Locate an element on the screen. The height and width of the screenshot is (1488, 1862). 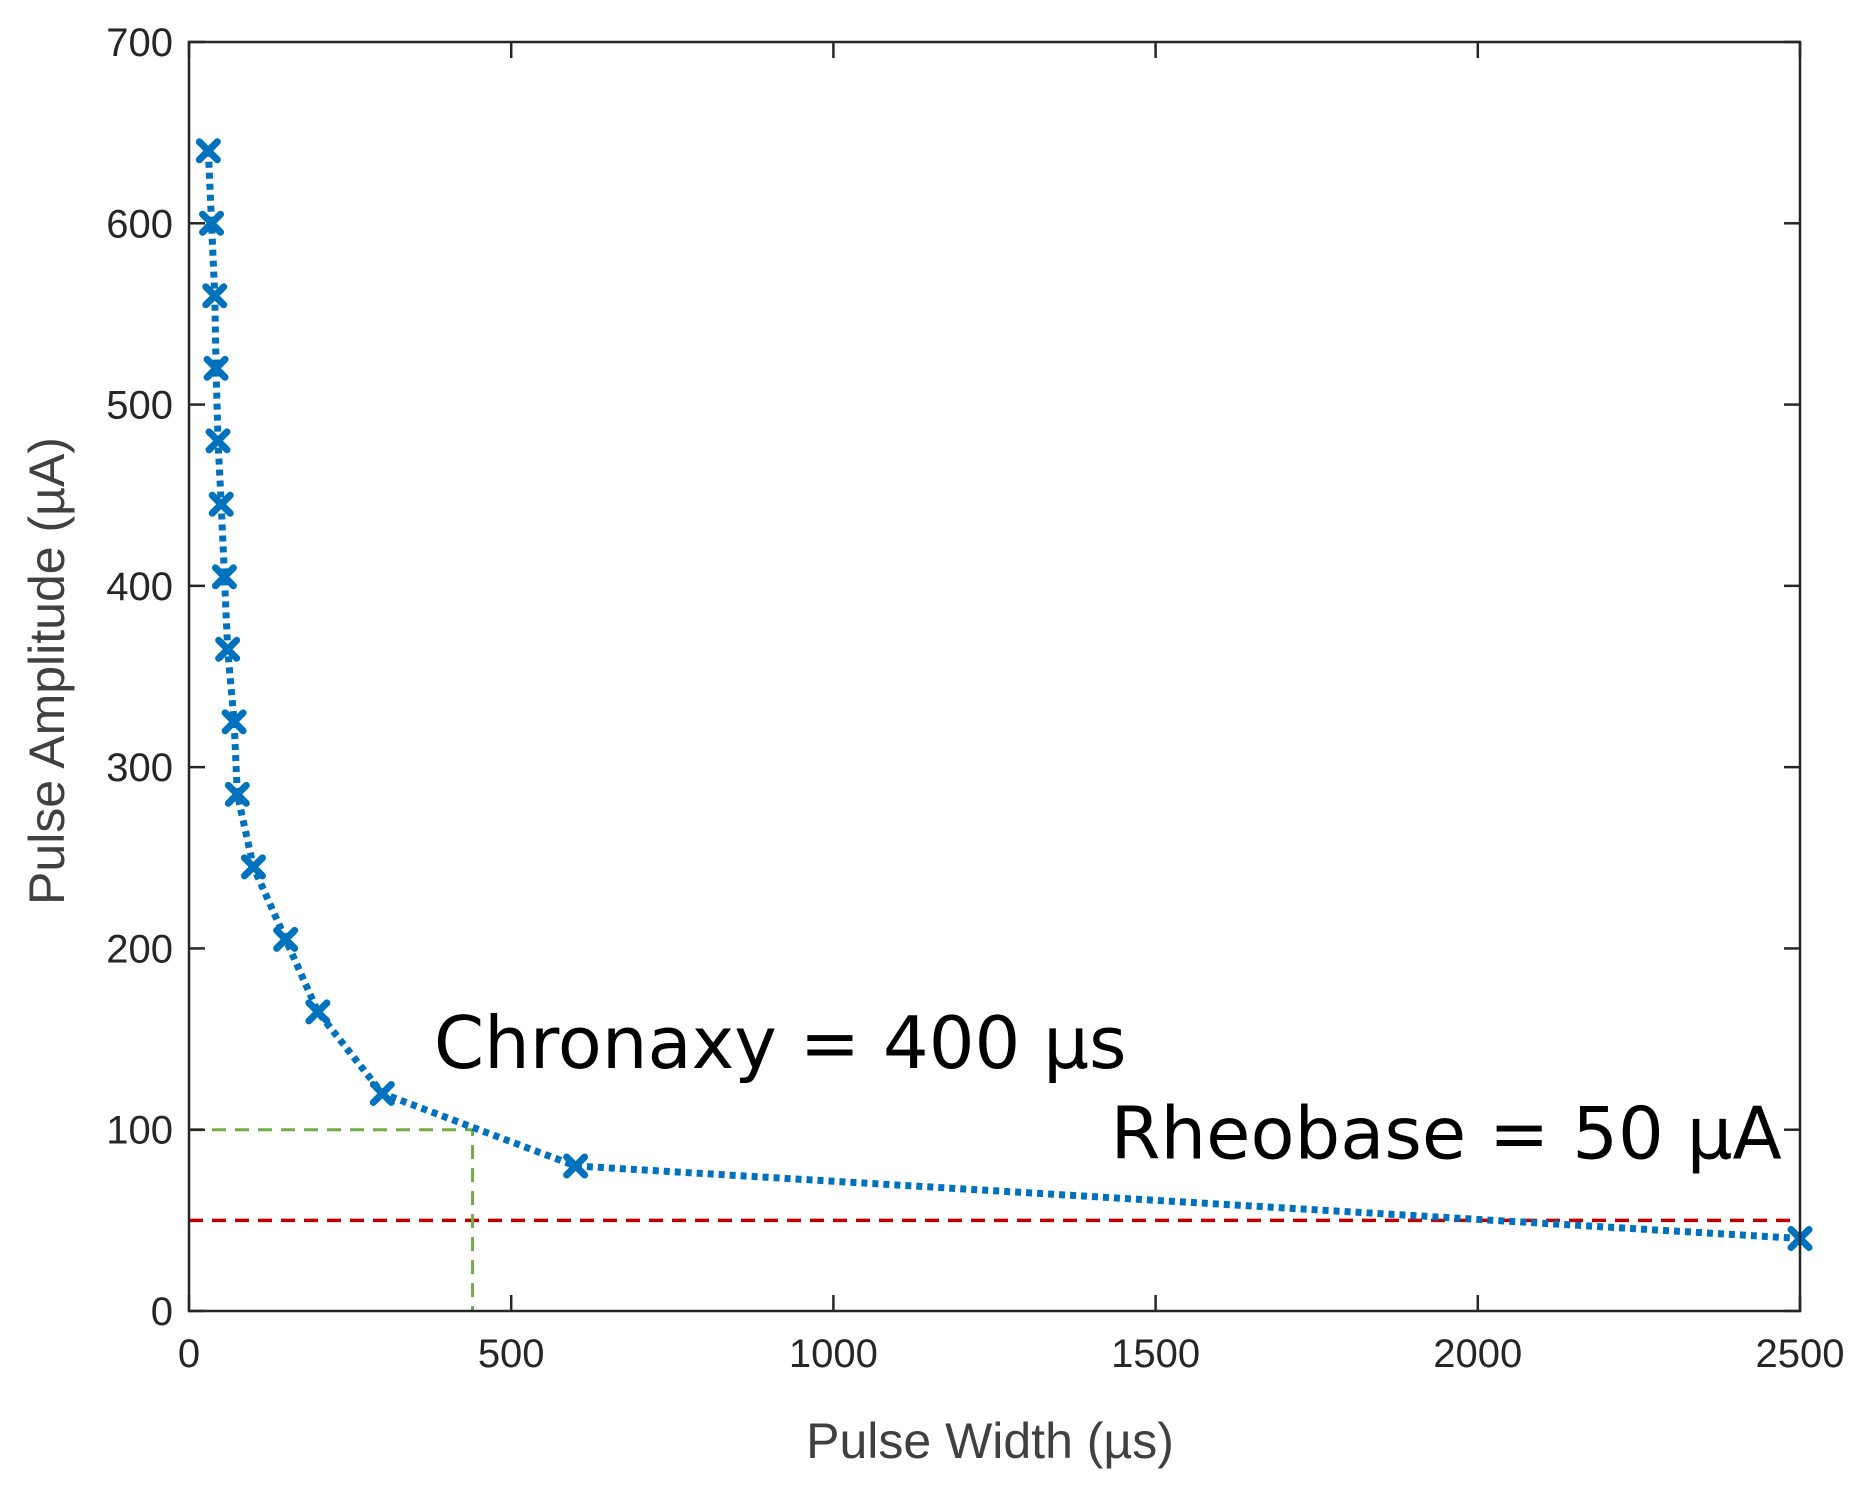
y-tick-label: 700 is located at coordinates (139, 43).